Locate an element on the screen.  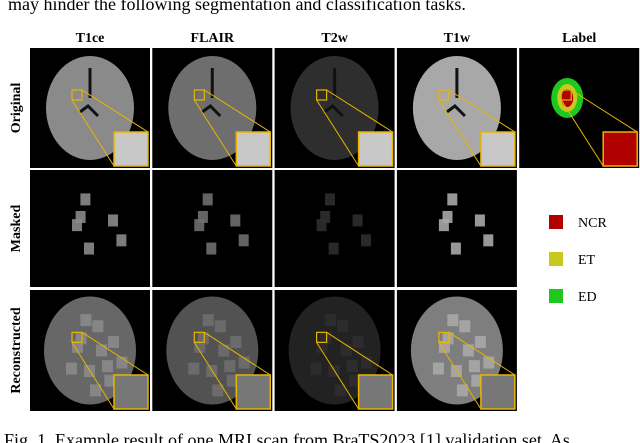
row-label: Reconstructed is located at coordinates (16, 350).